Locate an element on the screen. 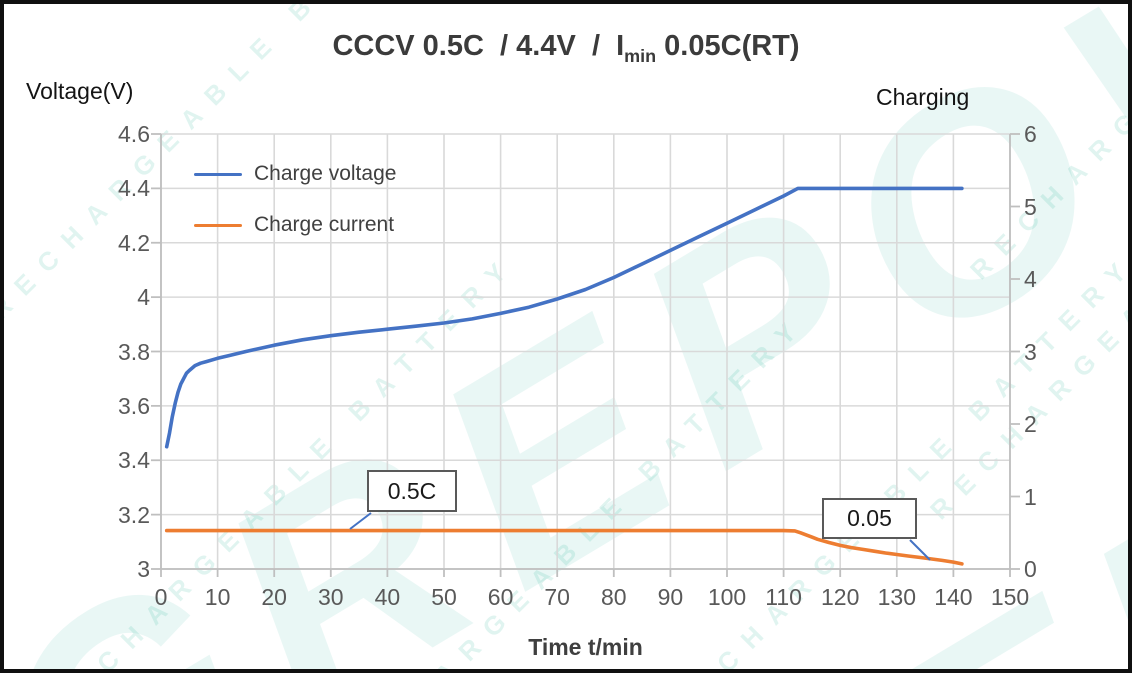  x-tick-90: 90 is located at coordinates (670, 597).